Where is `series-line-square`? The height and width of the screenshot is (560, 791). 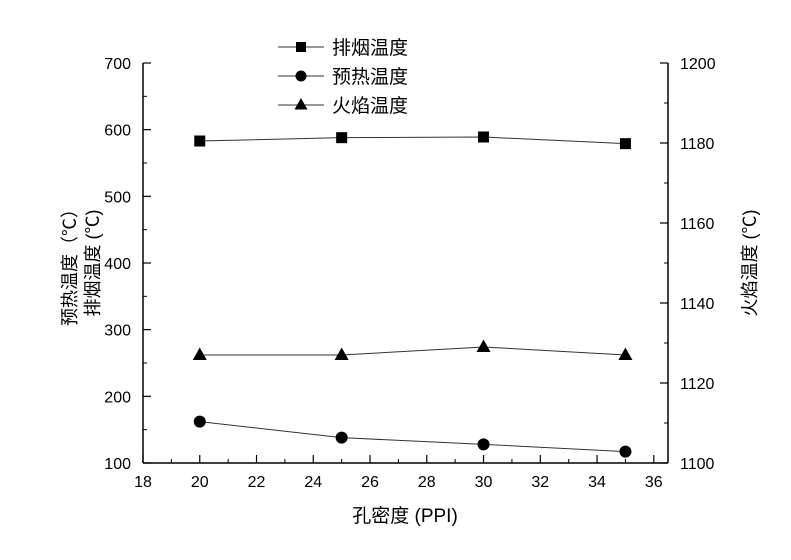 series-line-square is located at coordinates (412, 140).